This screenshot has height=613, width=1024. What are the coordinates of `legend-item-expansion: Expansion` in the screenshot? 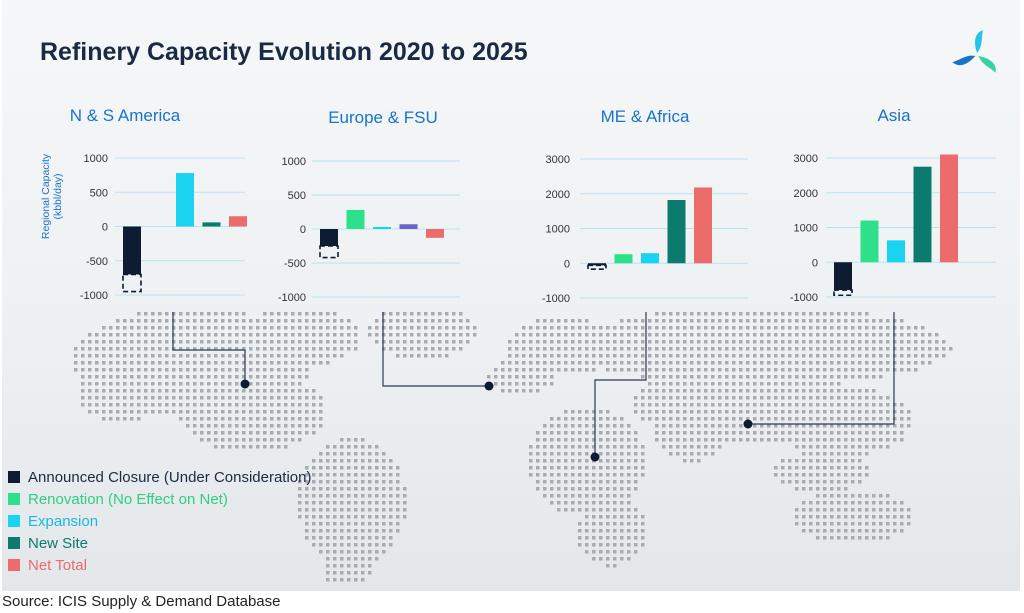 It's located at (160, 521).